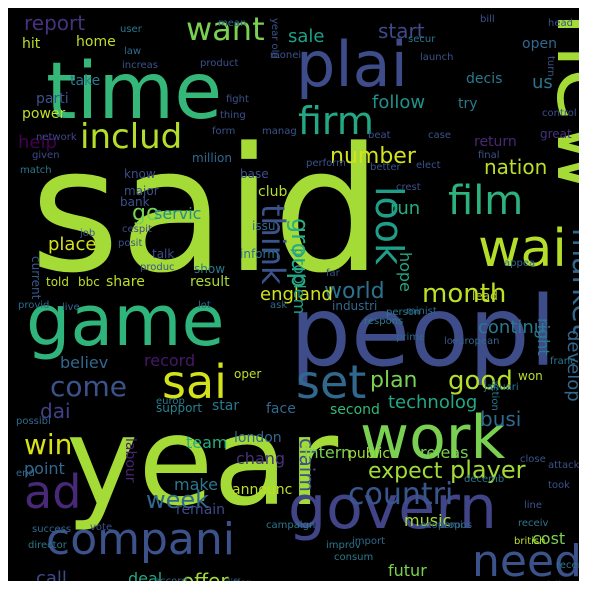 This screenshot has width=590, height=590. I want to click on cloud-word: network, so click(56, 137).